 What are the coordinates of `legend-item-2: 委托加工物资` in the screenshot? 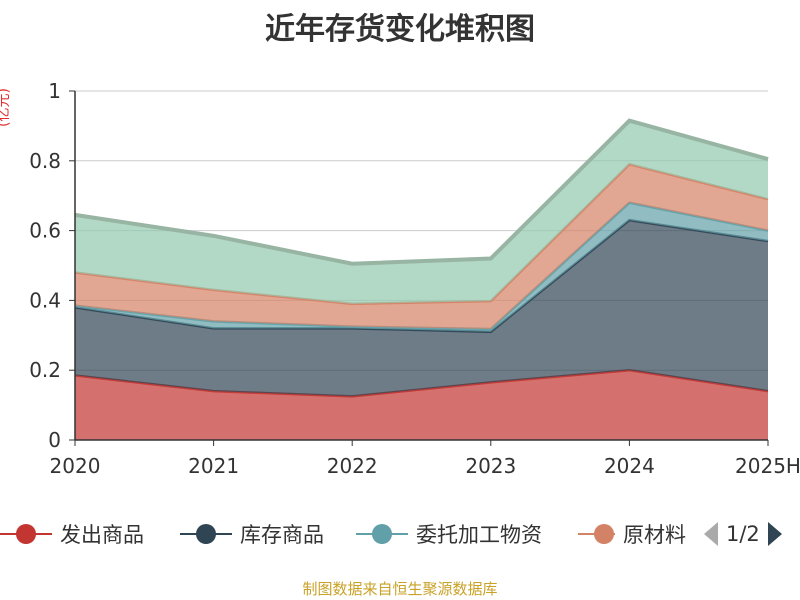 It's located at (449, 534).